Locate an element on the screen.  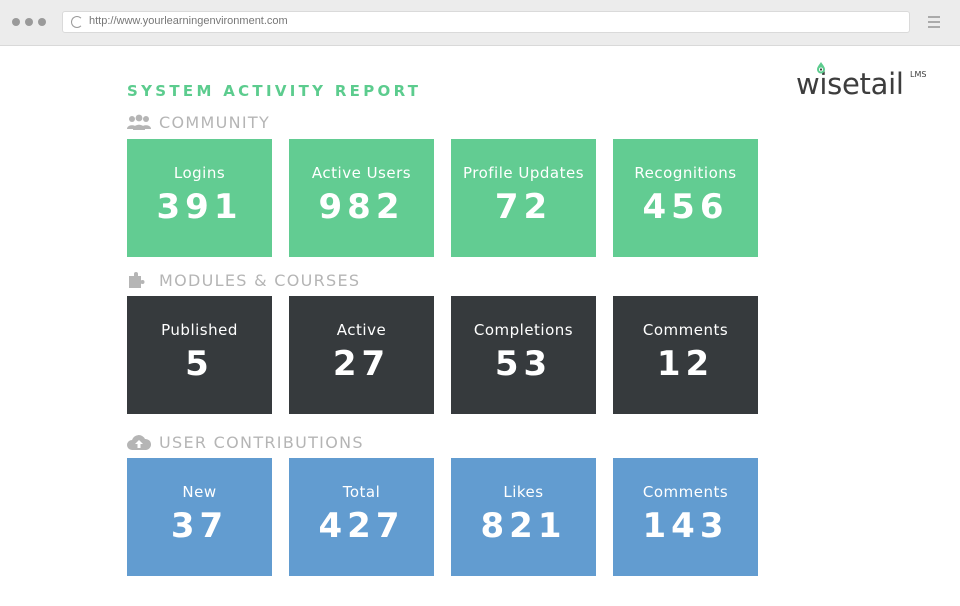
hamburger-menu-icon is located at coordinates (934, 23).